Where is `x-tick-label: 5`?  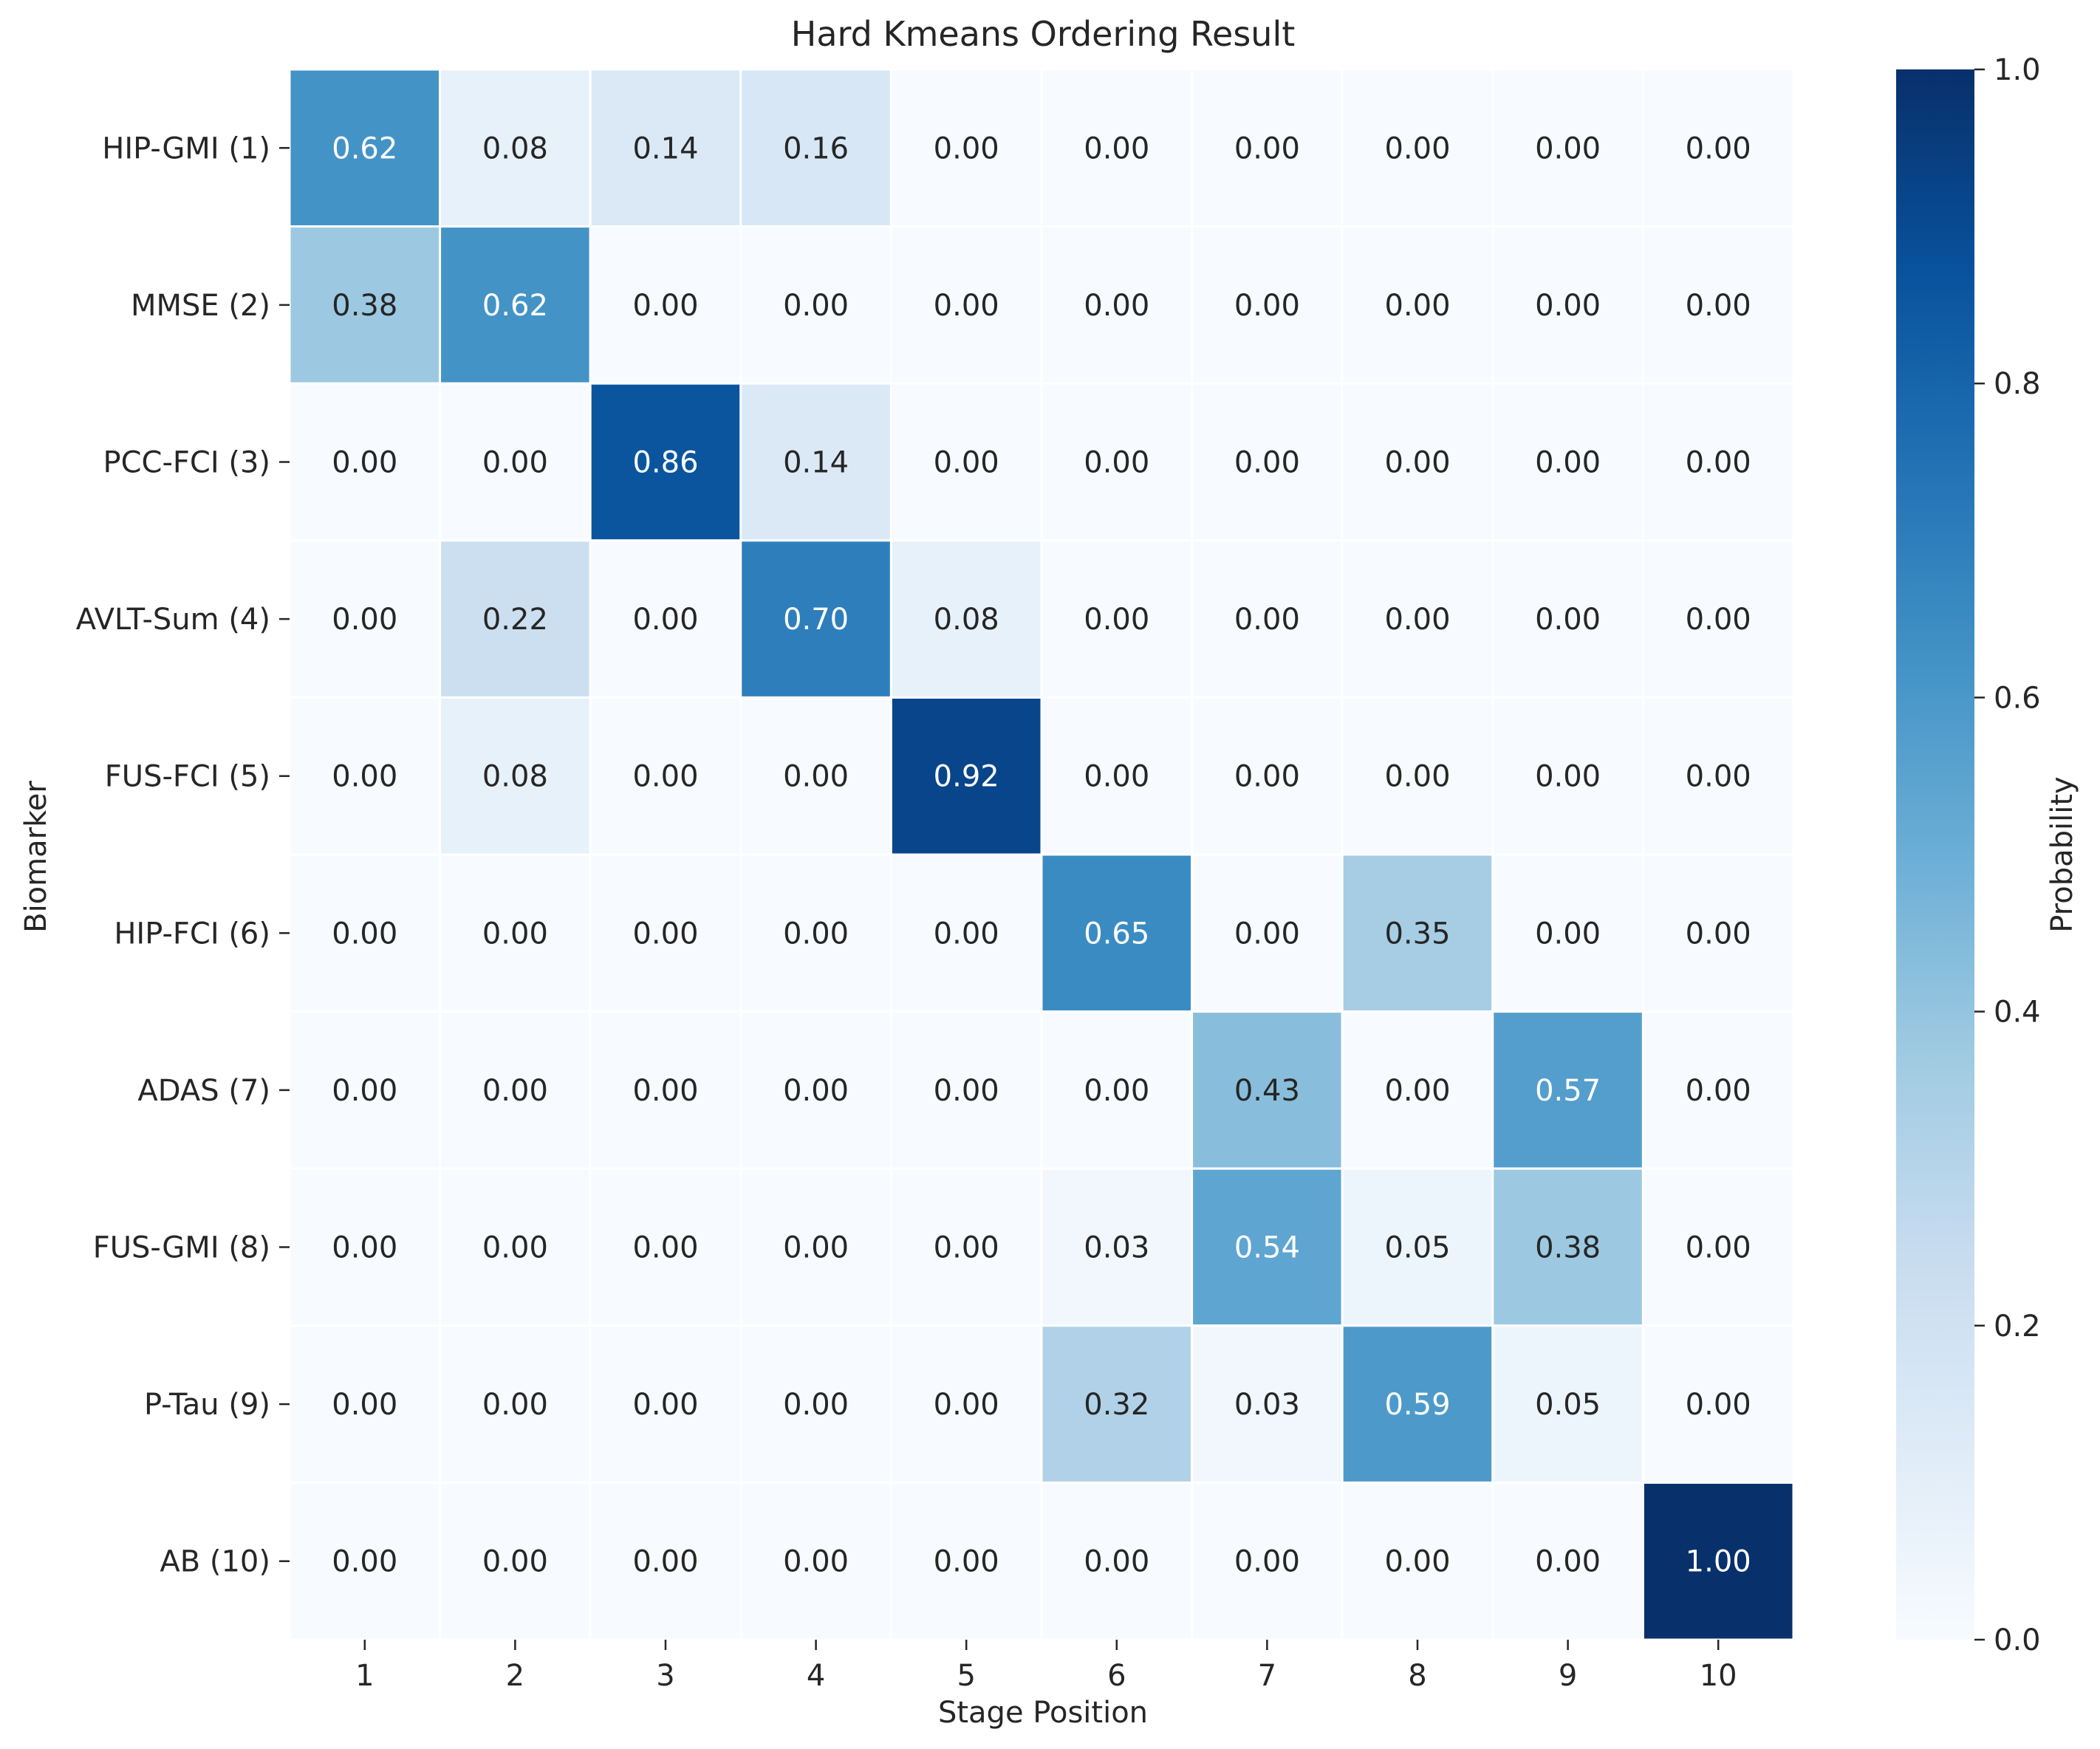
x-tick-label: 5 is located at coordinates (966, 1676).